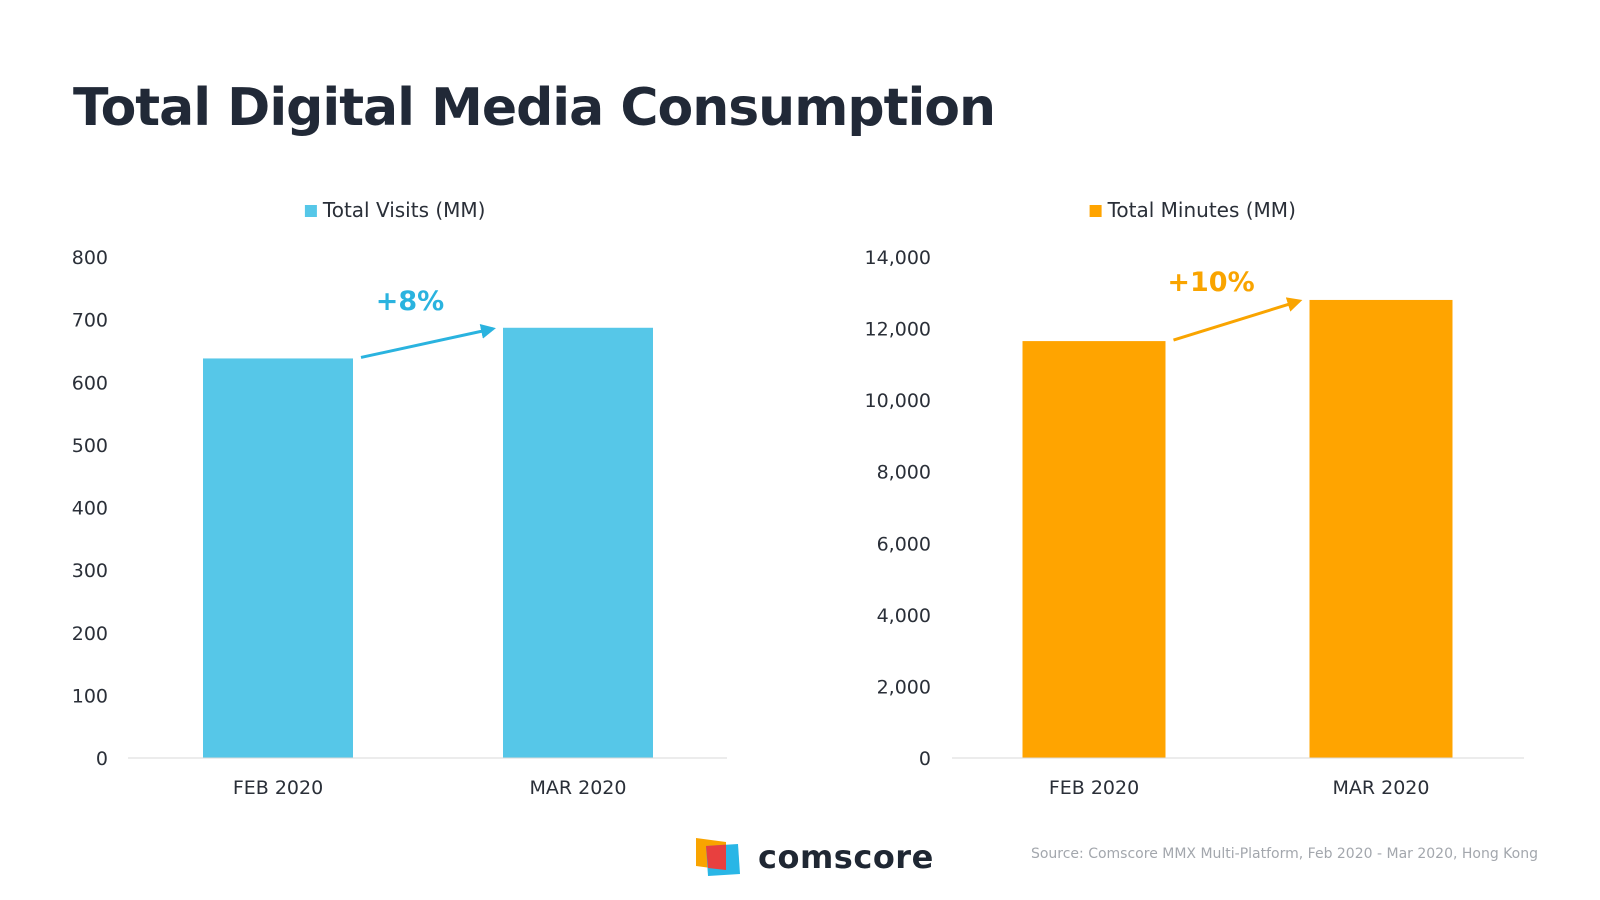  I want to click on minutes-change-label: +10%, so click(1210, 282).